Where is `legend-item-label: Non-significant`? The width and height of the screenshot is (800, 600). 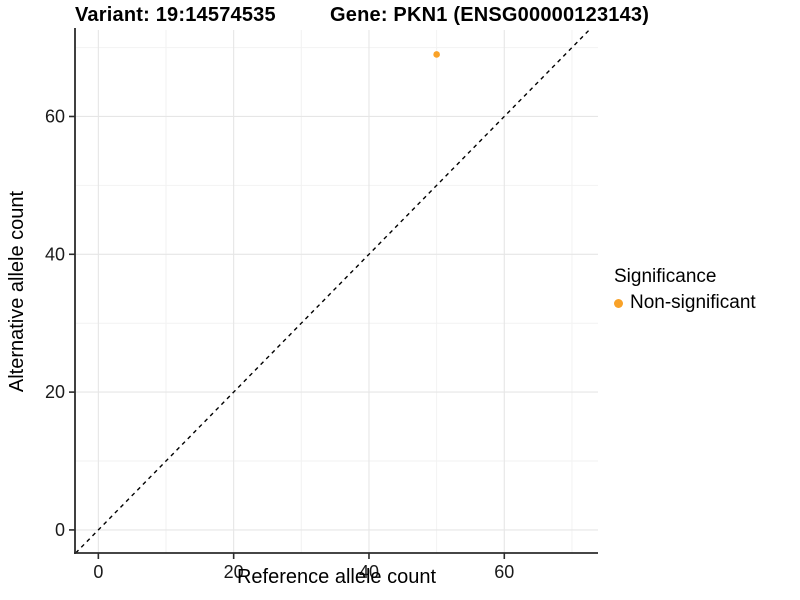 legend-item-label: Non-significant is located at coordinates (693, 302).